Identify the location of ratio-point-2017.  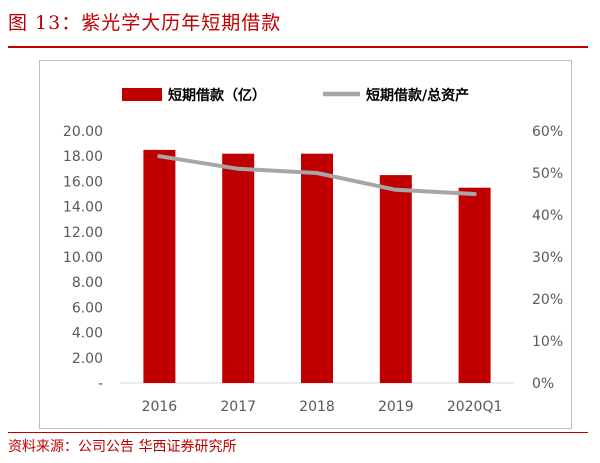
(238, 168).